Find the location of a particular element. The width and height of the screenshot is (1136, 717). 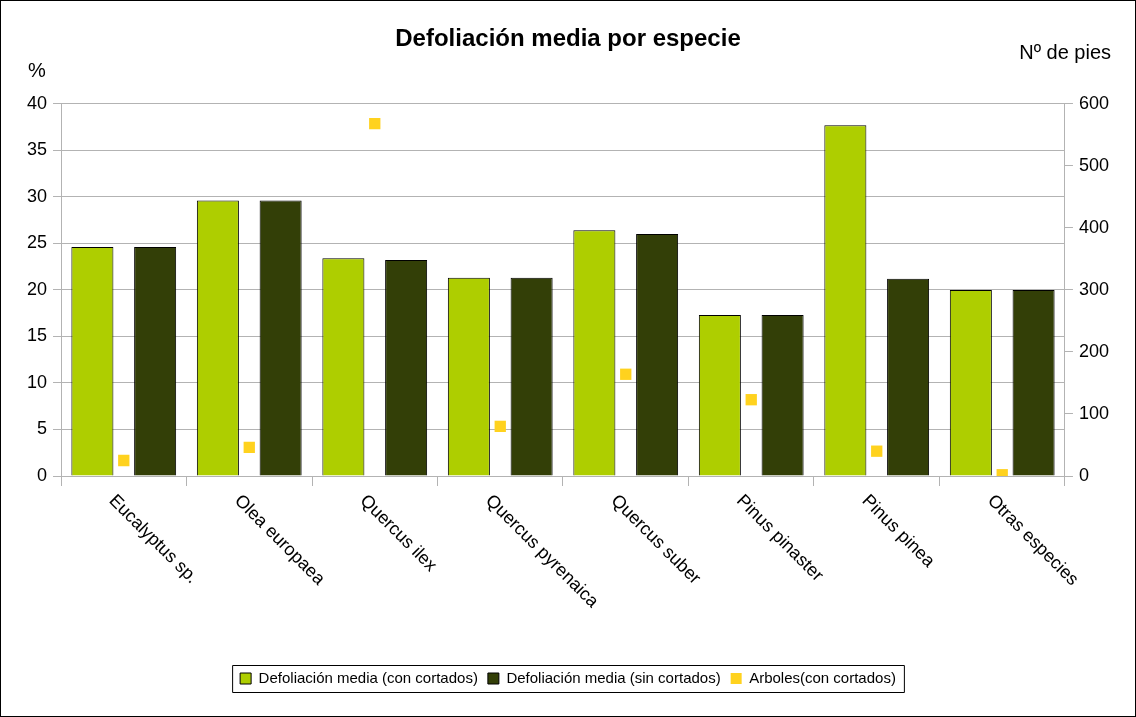

y-tick-label: 10 is located at coordinates (37, 381).